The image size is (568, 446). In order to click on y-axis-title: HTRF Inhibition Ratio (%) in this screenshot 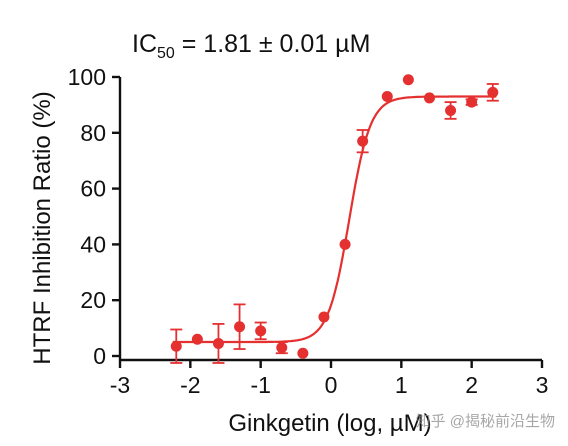, I will do `click(42, 227)`.